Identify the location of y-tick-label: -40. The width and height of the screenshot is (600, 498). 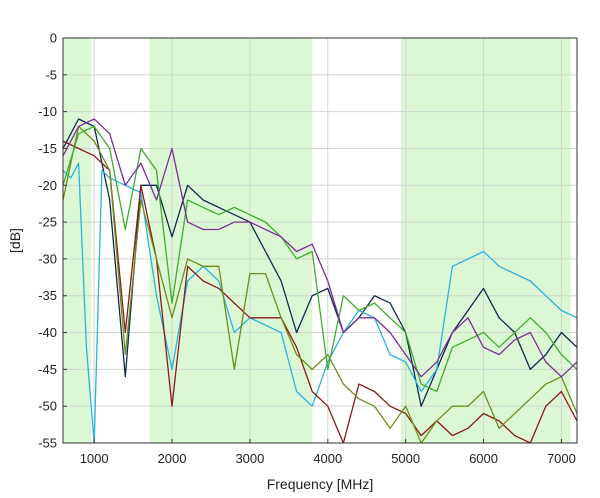
(47, 332).